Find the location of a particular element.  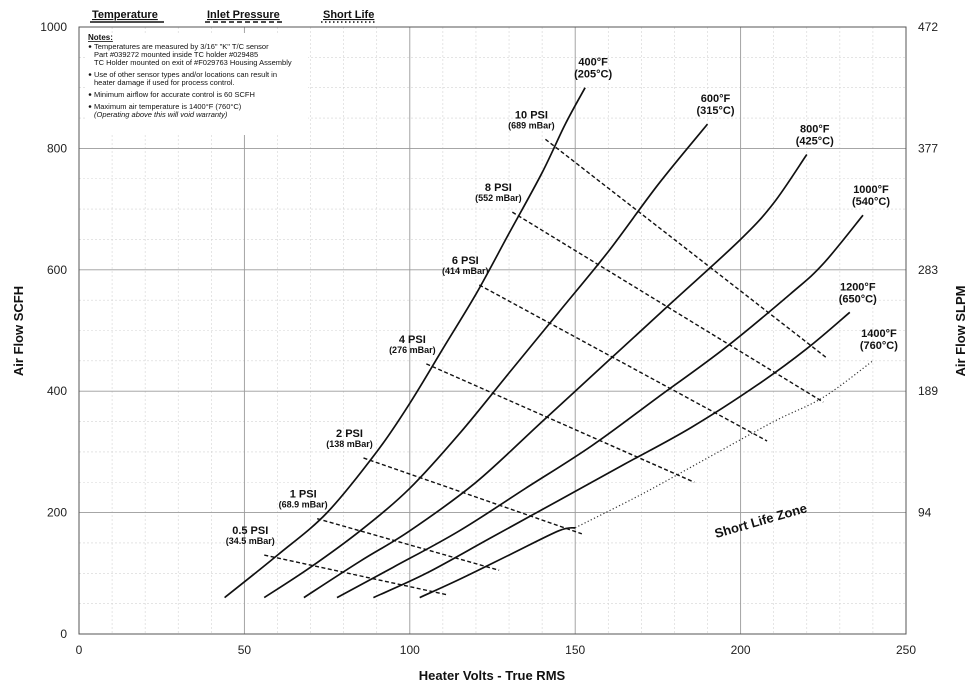

pressure-label: 6 PSI is located at coordinates (465, 261).